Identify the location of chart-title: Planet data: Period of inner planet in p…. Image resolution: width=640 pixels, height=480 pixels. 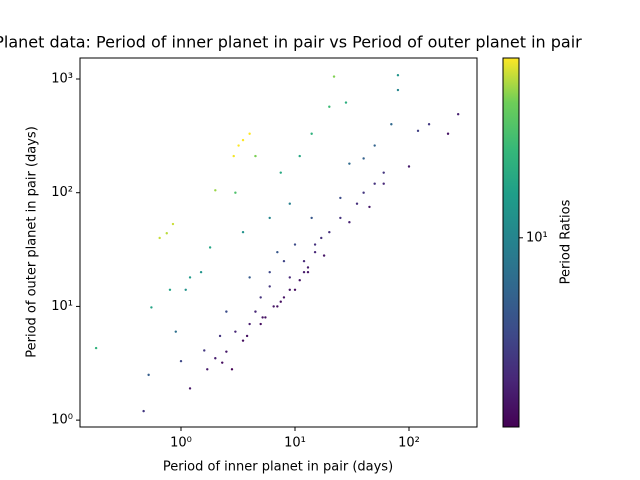
(291, 42).